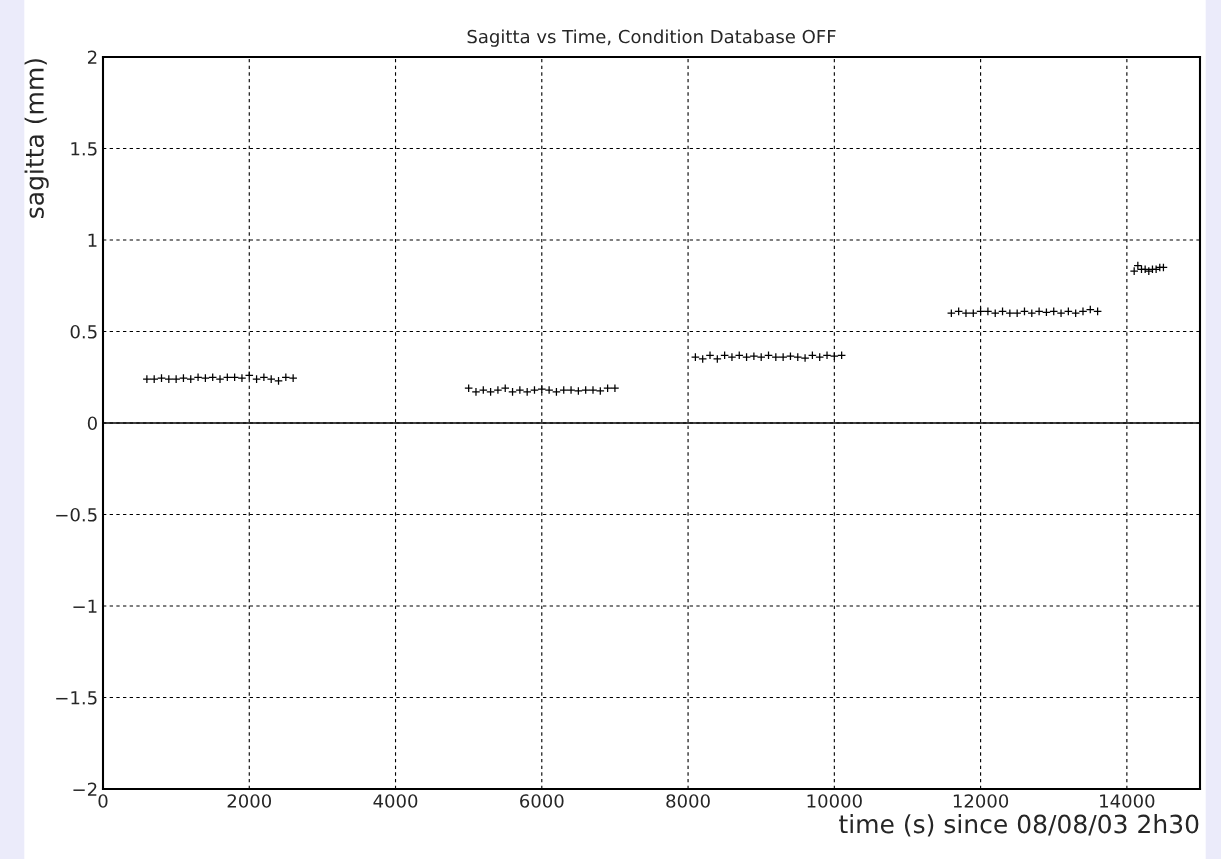 The image size is (1221, 859). Describe the element at coordinates (1019, 825) in the screenshot. I see `x-axis-title: time (s) since 08/08/03 2h30` at that location.